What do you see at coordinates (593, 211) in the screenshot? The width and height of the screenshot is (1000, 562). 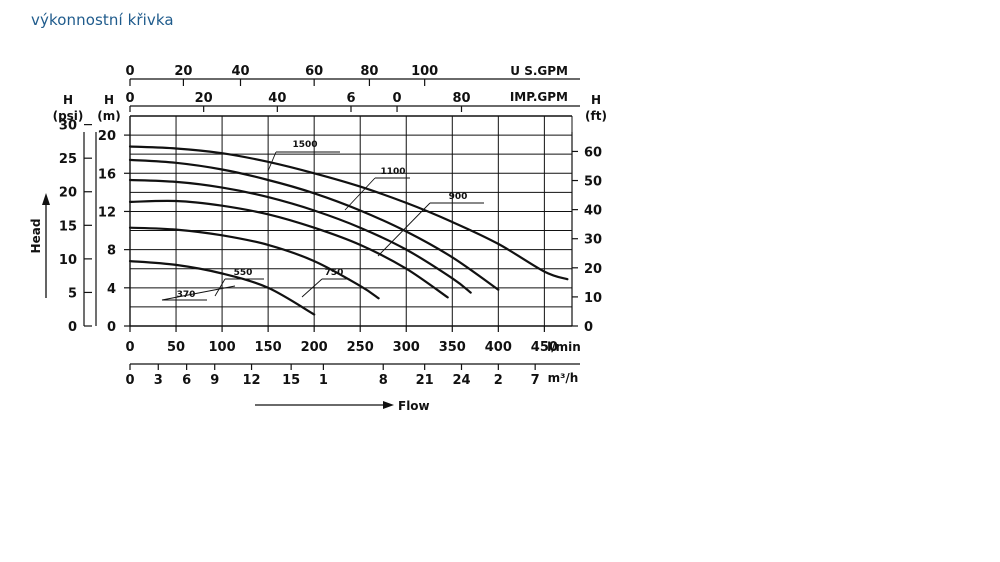 I see `y-tick-label-ft: 40` at bounding box center [593, 211].